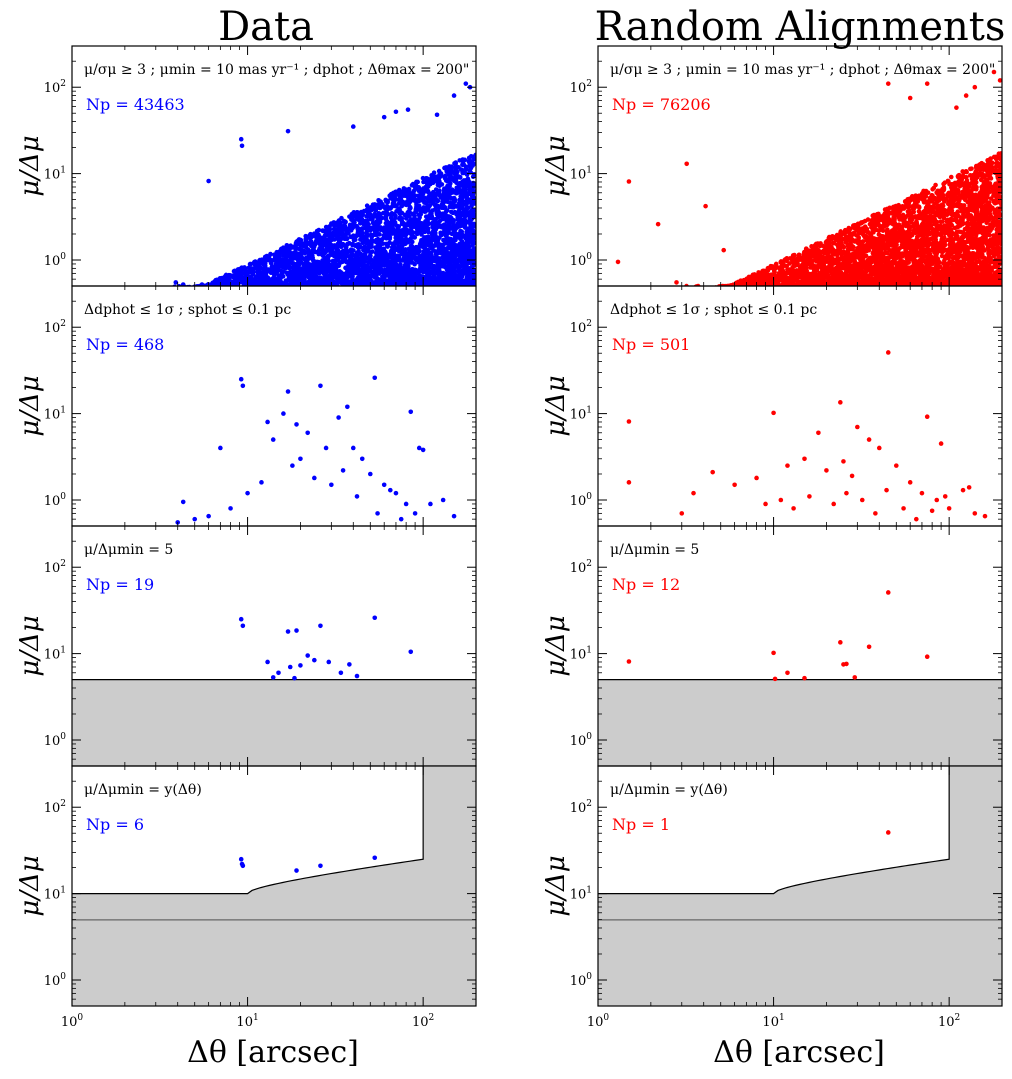 The height and width of the screenshot is (1079, 1012). I want to click on random-panel-1-point, so click(708, 296).